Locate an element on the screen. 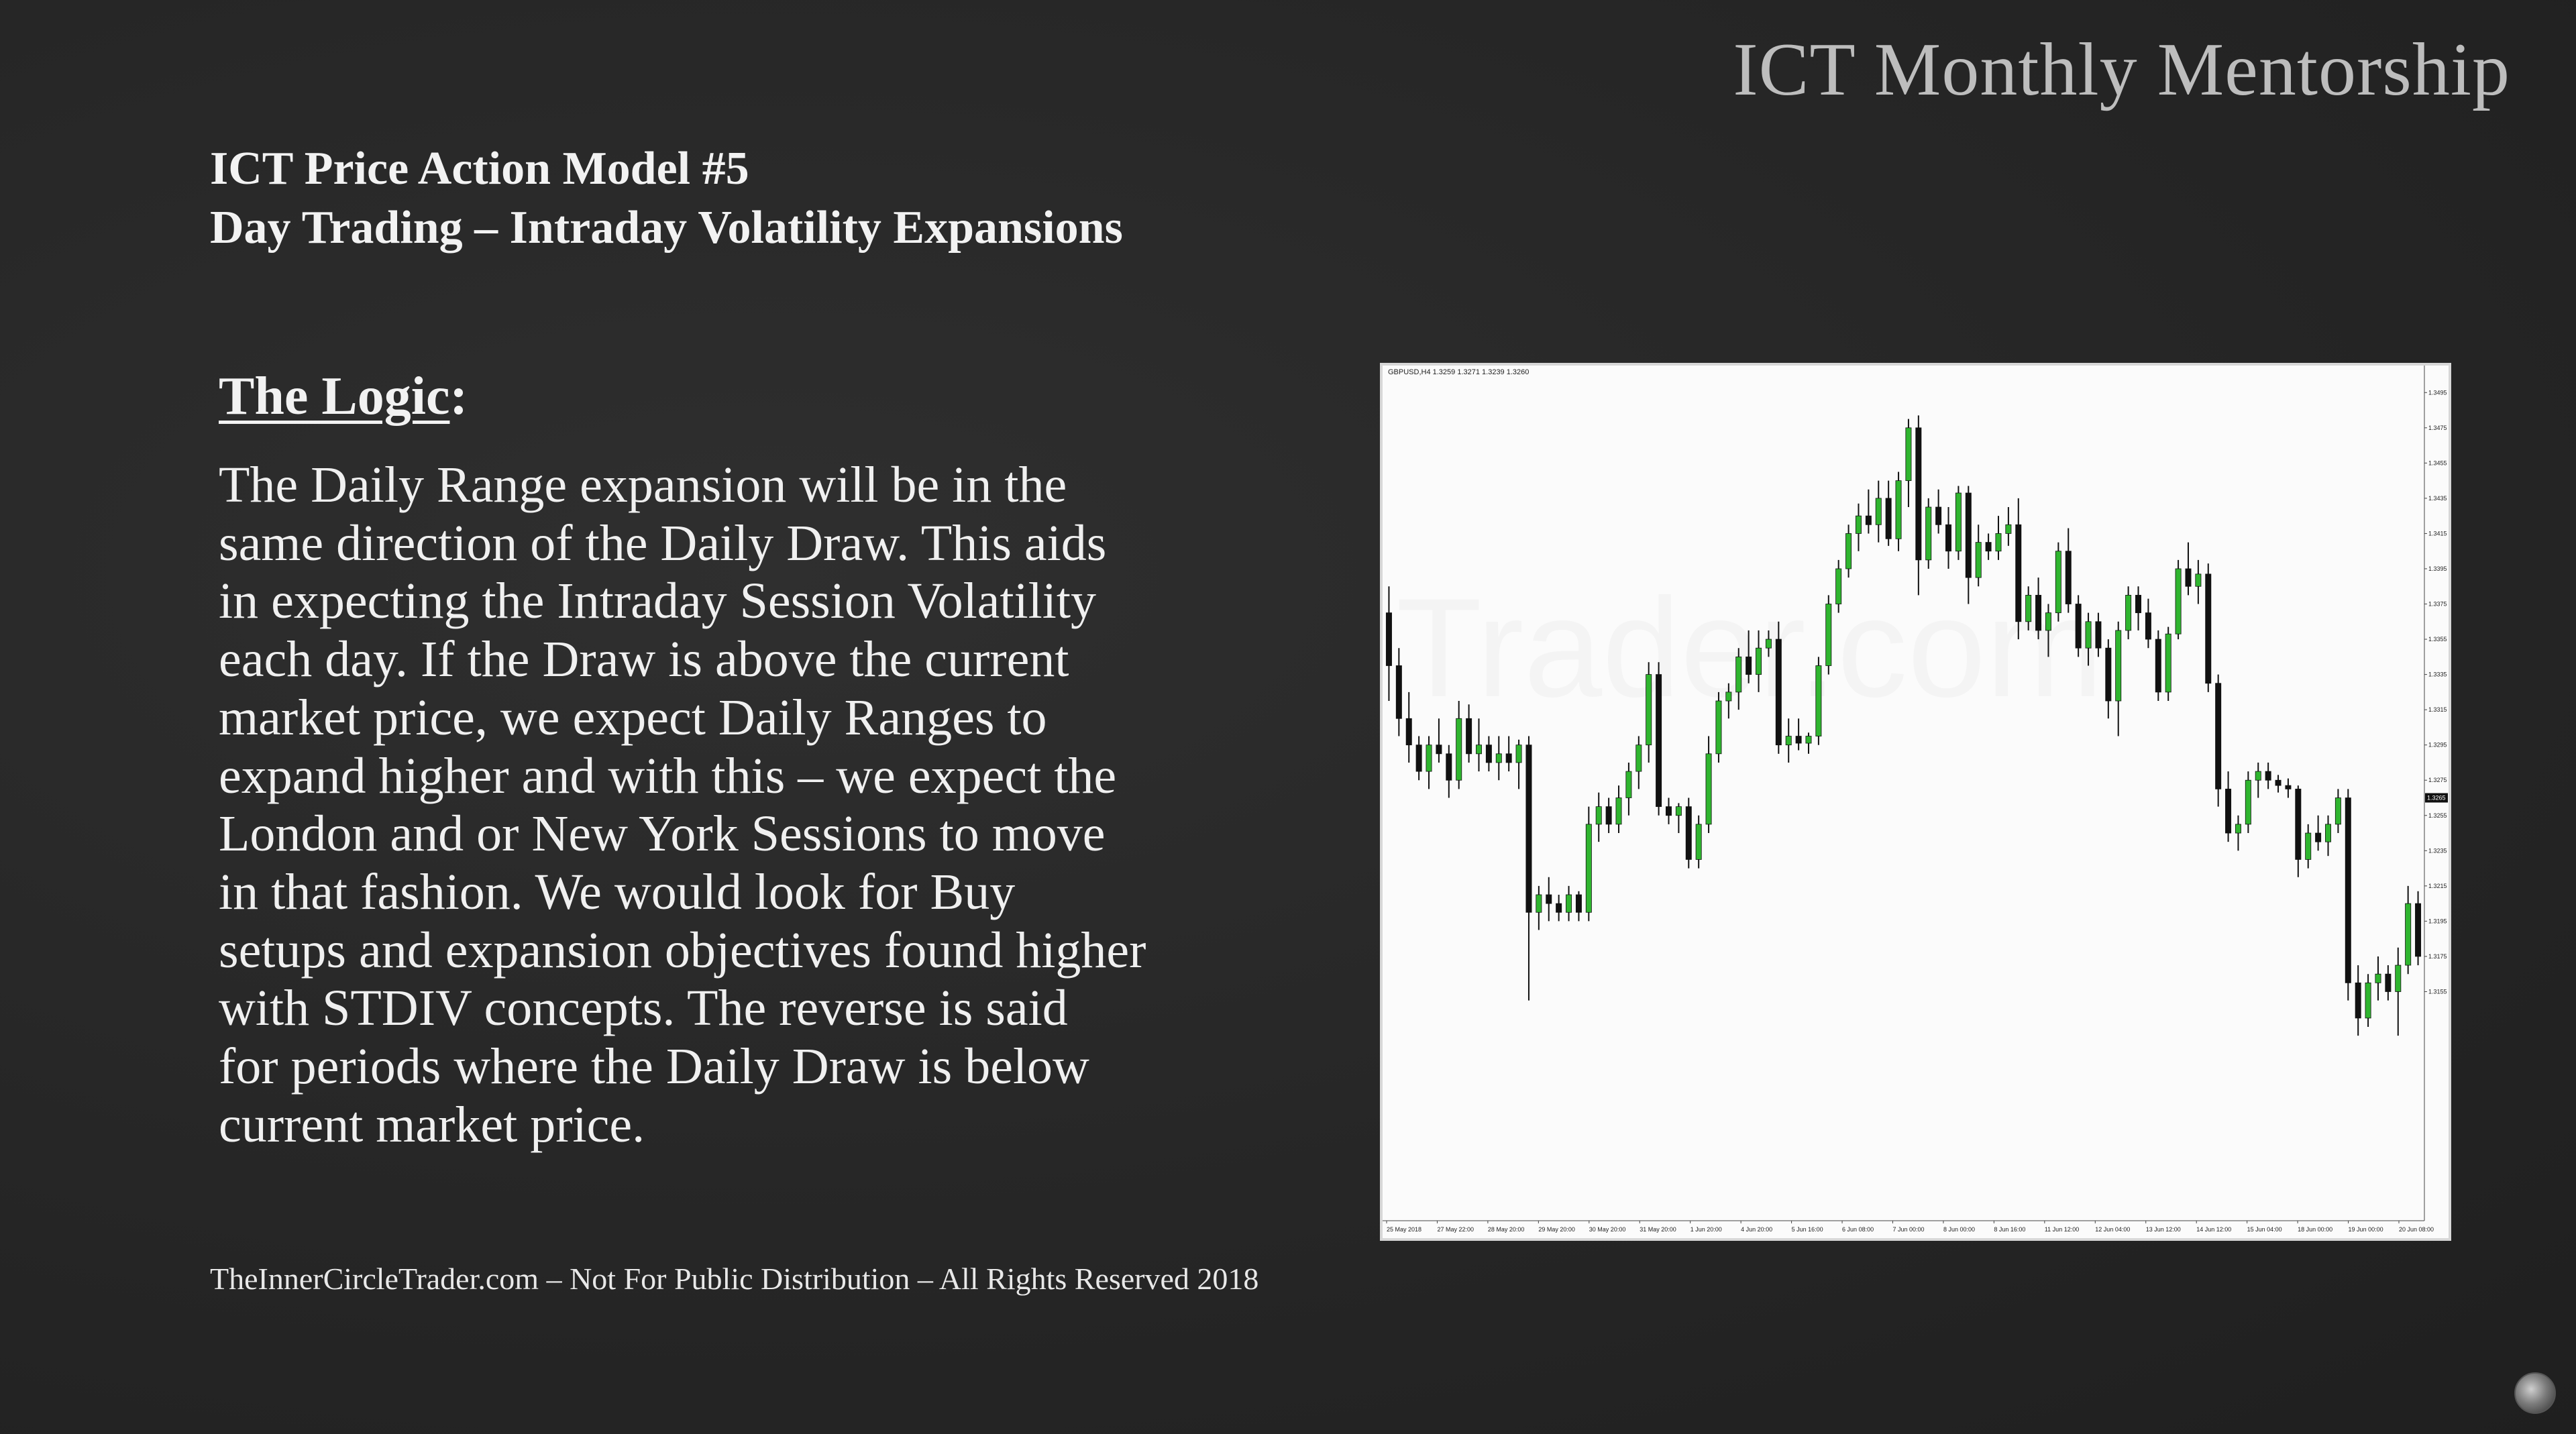 The height and width of the screenshot is (1434, 2576). x-tick-label: 8 Jun 16:00 is located at coordinates (2009, 1229).